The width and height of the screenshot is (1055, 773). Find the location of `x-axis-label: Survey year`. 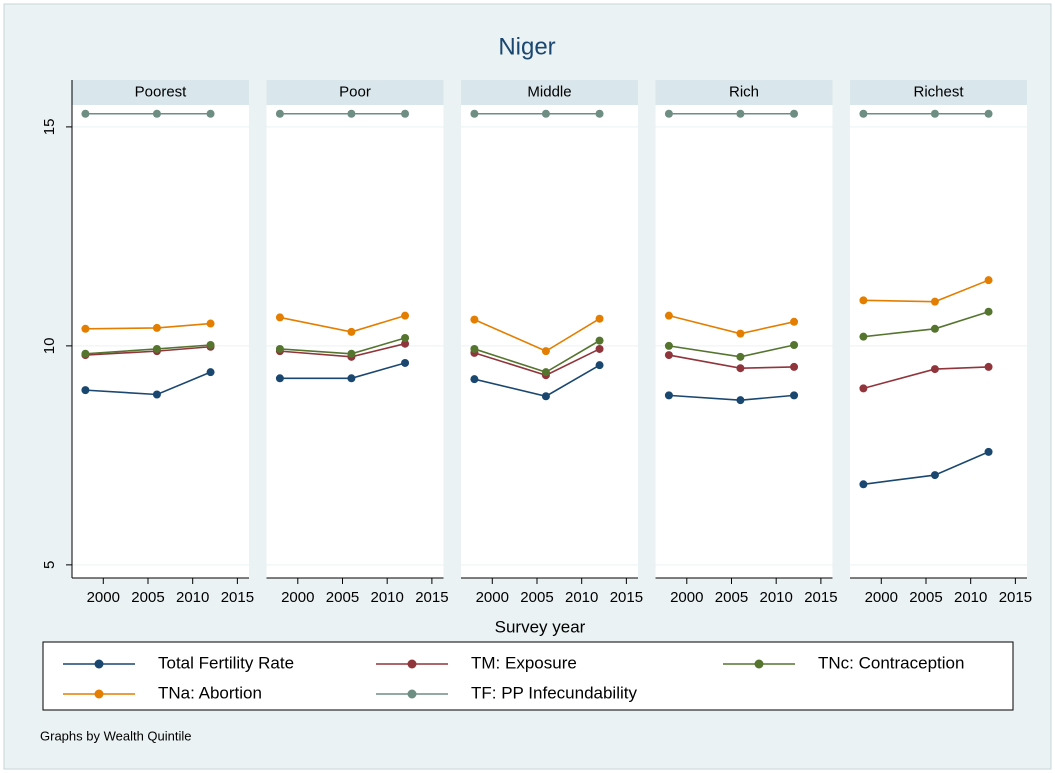

x-axis-label: Survey year is located at coordinates (540, 626).